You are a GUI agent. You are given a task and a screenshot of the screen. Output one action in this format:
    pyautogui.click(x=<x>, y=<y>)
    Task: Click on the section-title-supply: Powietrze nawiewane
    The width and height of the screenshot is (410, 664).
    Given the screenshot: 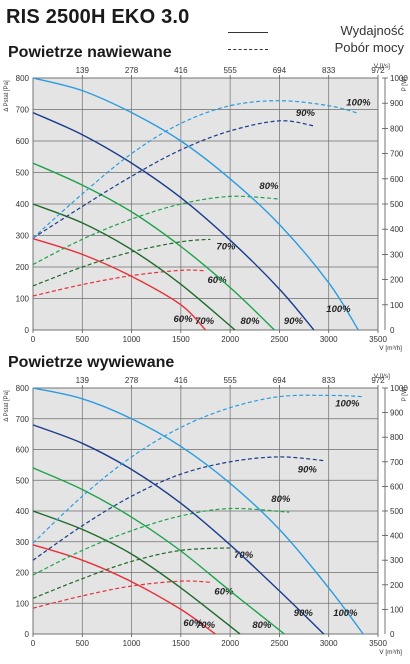 What is the action you would take?
    pyautogui.click(x=90, y=52)
    